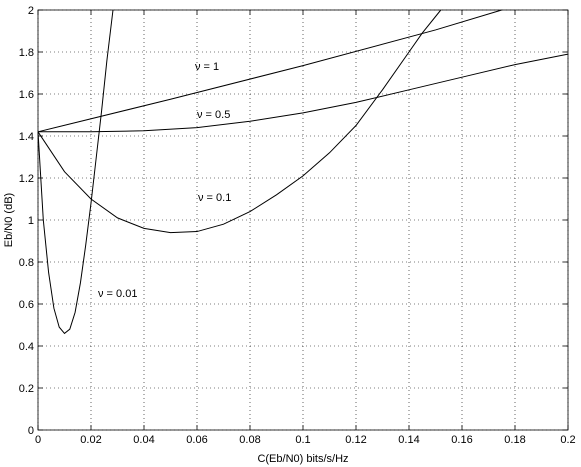 The width and height of the screenshot is (581, 467). Describe the element at coordinates (249, 440) in the screenshot. I see `x-tick-label: 0.08` at that location.